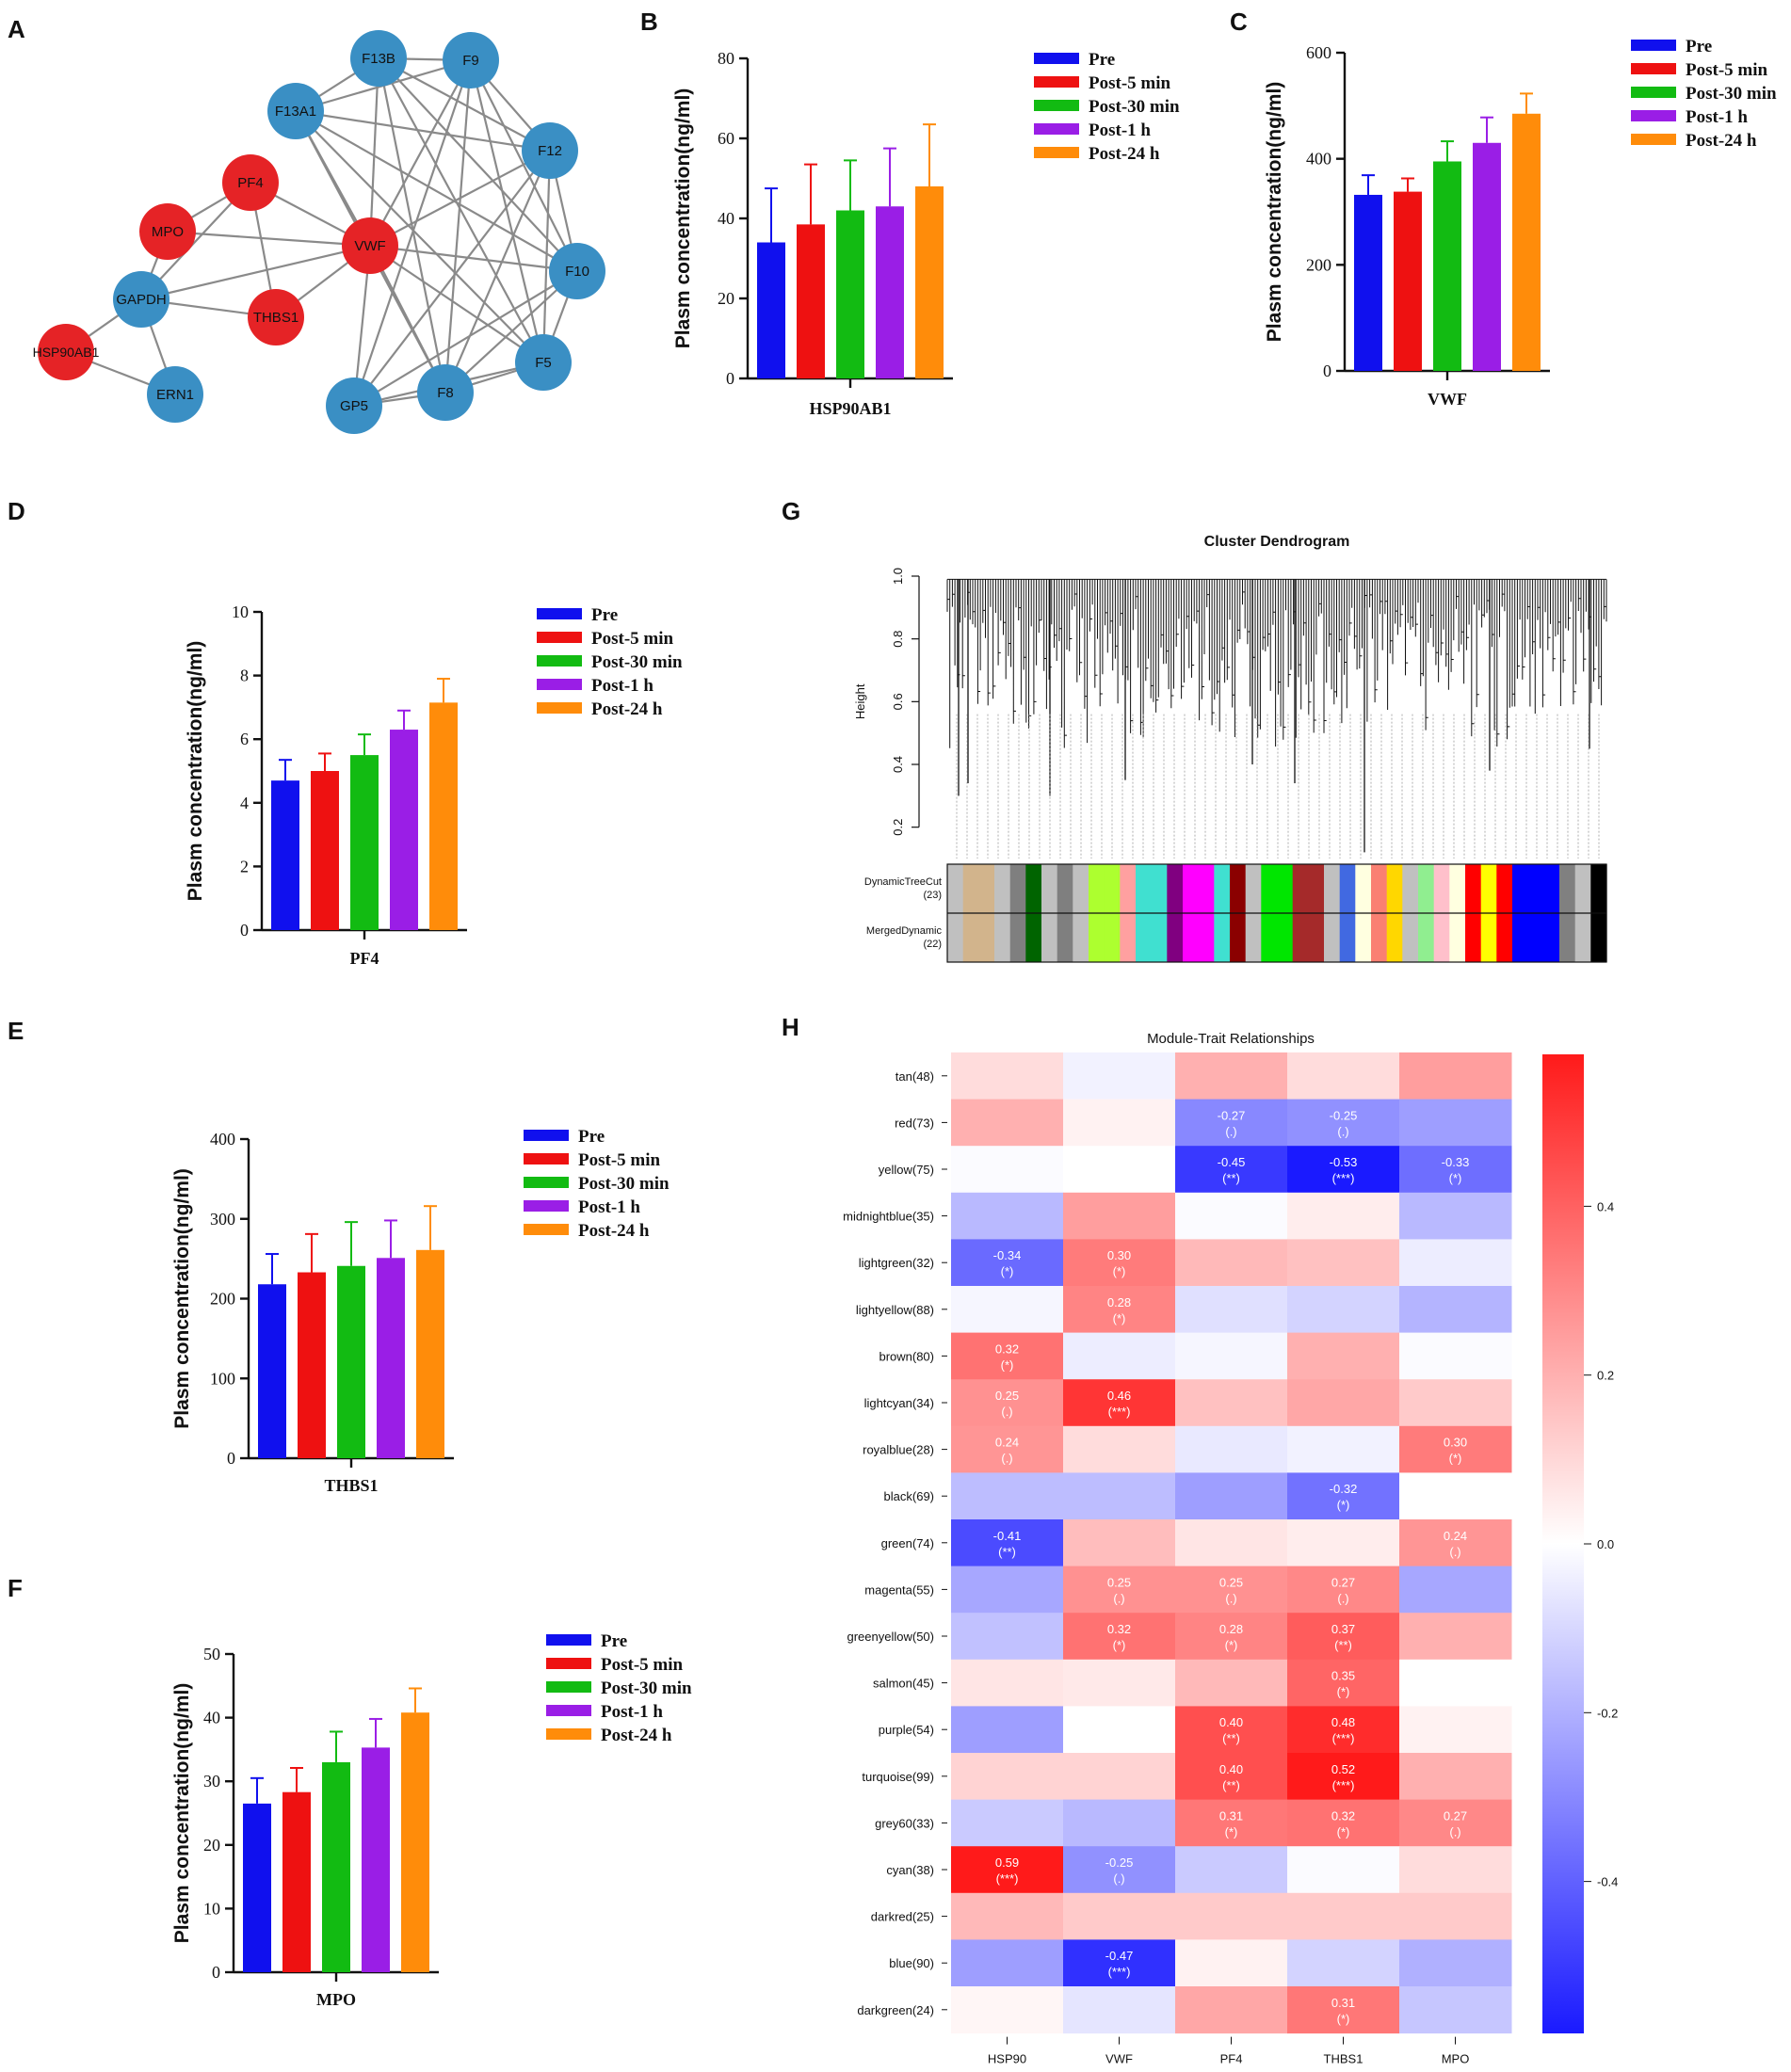 This screenshot has height=2072, width=1791. Describe the element at coordinates (430, 1353) in the screenshot. I see `bar-post-24-h` at that location.